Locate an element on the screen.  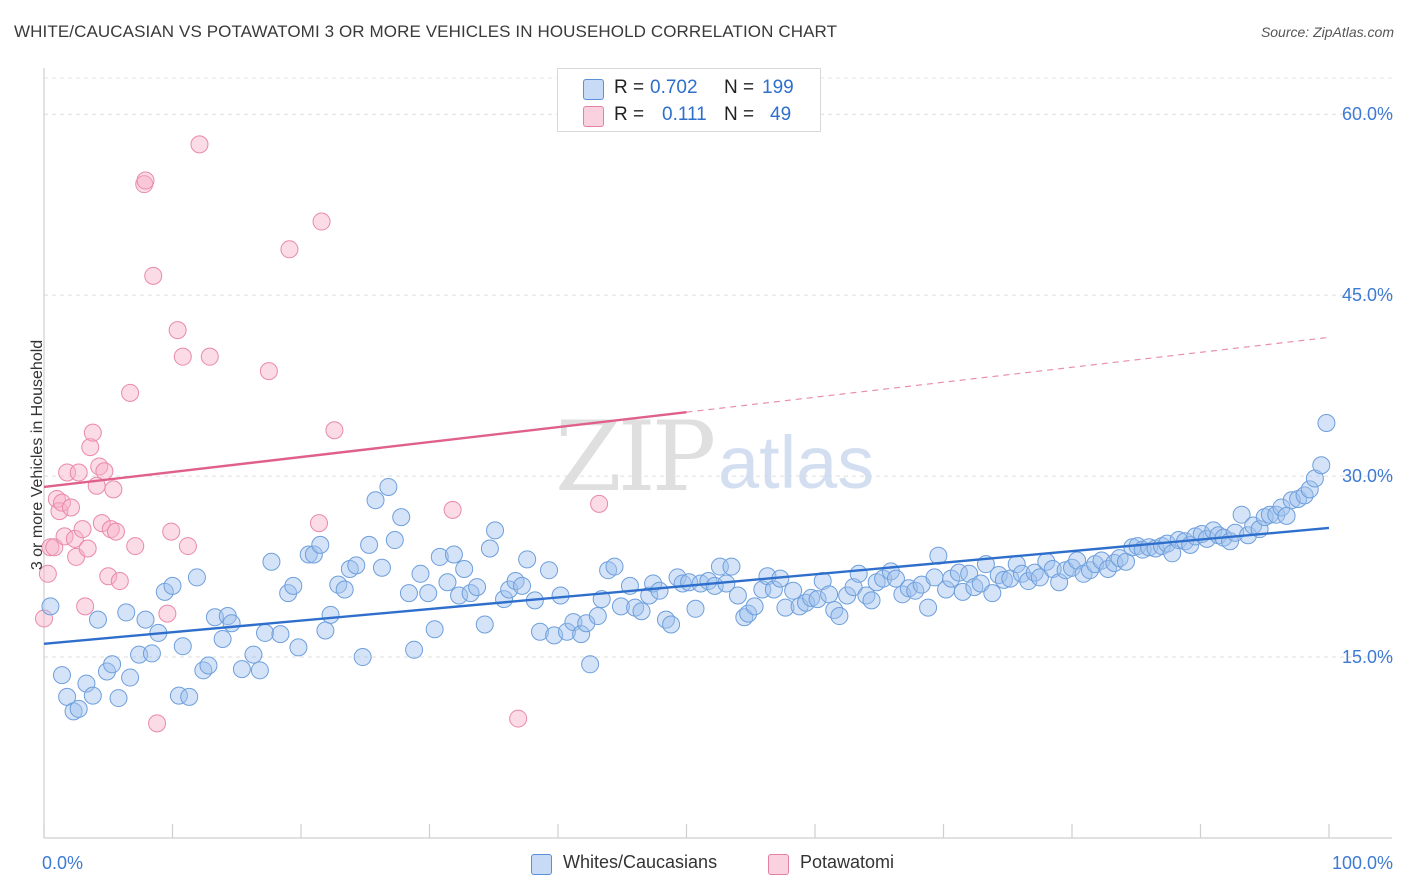
y-tick-label: 30.0% is located at coordinates (1367, 476).